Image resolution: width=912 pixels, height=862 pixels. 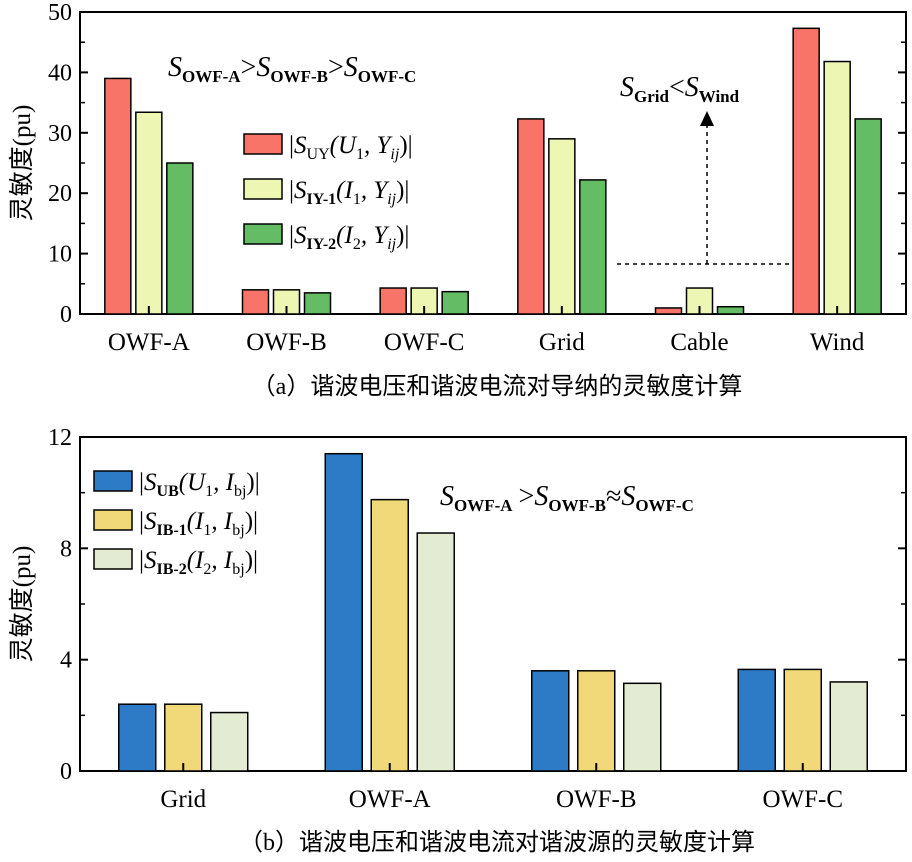 I want to click on panel-b-y-axis-label: 灵敏度(pu), so click(x=22, y=604).